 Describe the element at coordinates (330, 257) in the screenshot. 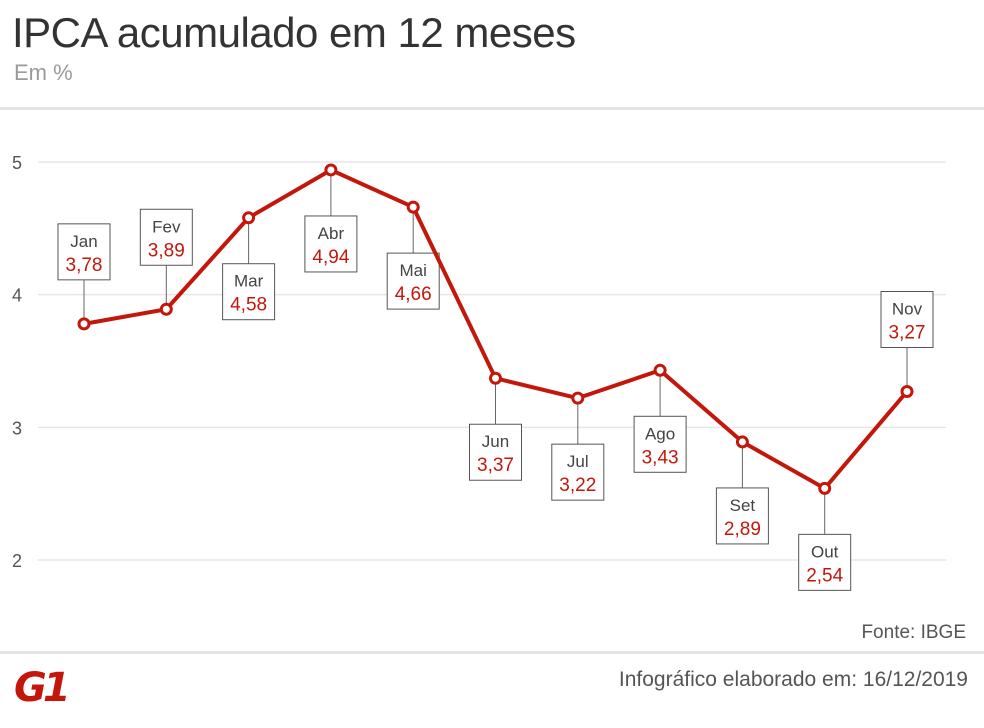

I see `data-label: 4,94` at that location.